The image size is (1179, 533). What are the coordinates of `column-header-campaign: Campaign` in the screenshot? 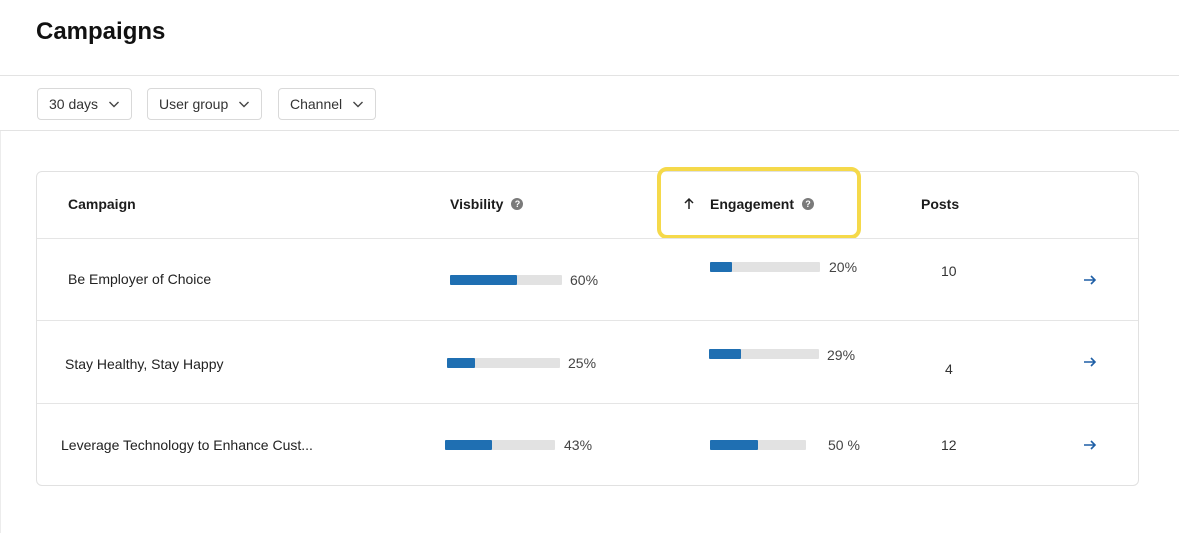 It's located at (102, 204).